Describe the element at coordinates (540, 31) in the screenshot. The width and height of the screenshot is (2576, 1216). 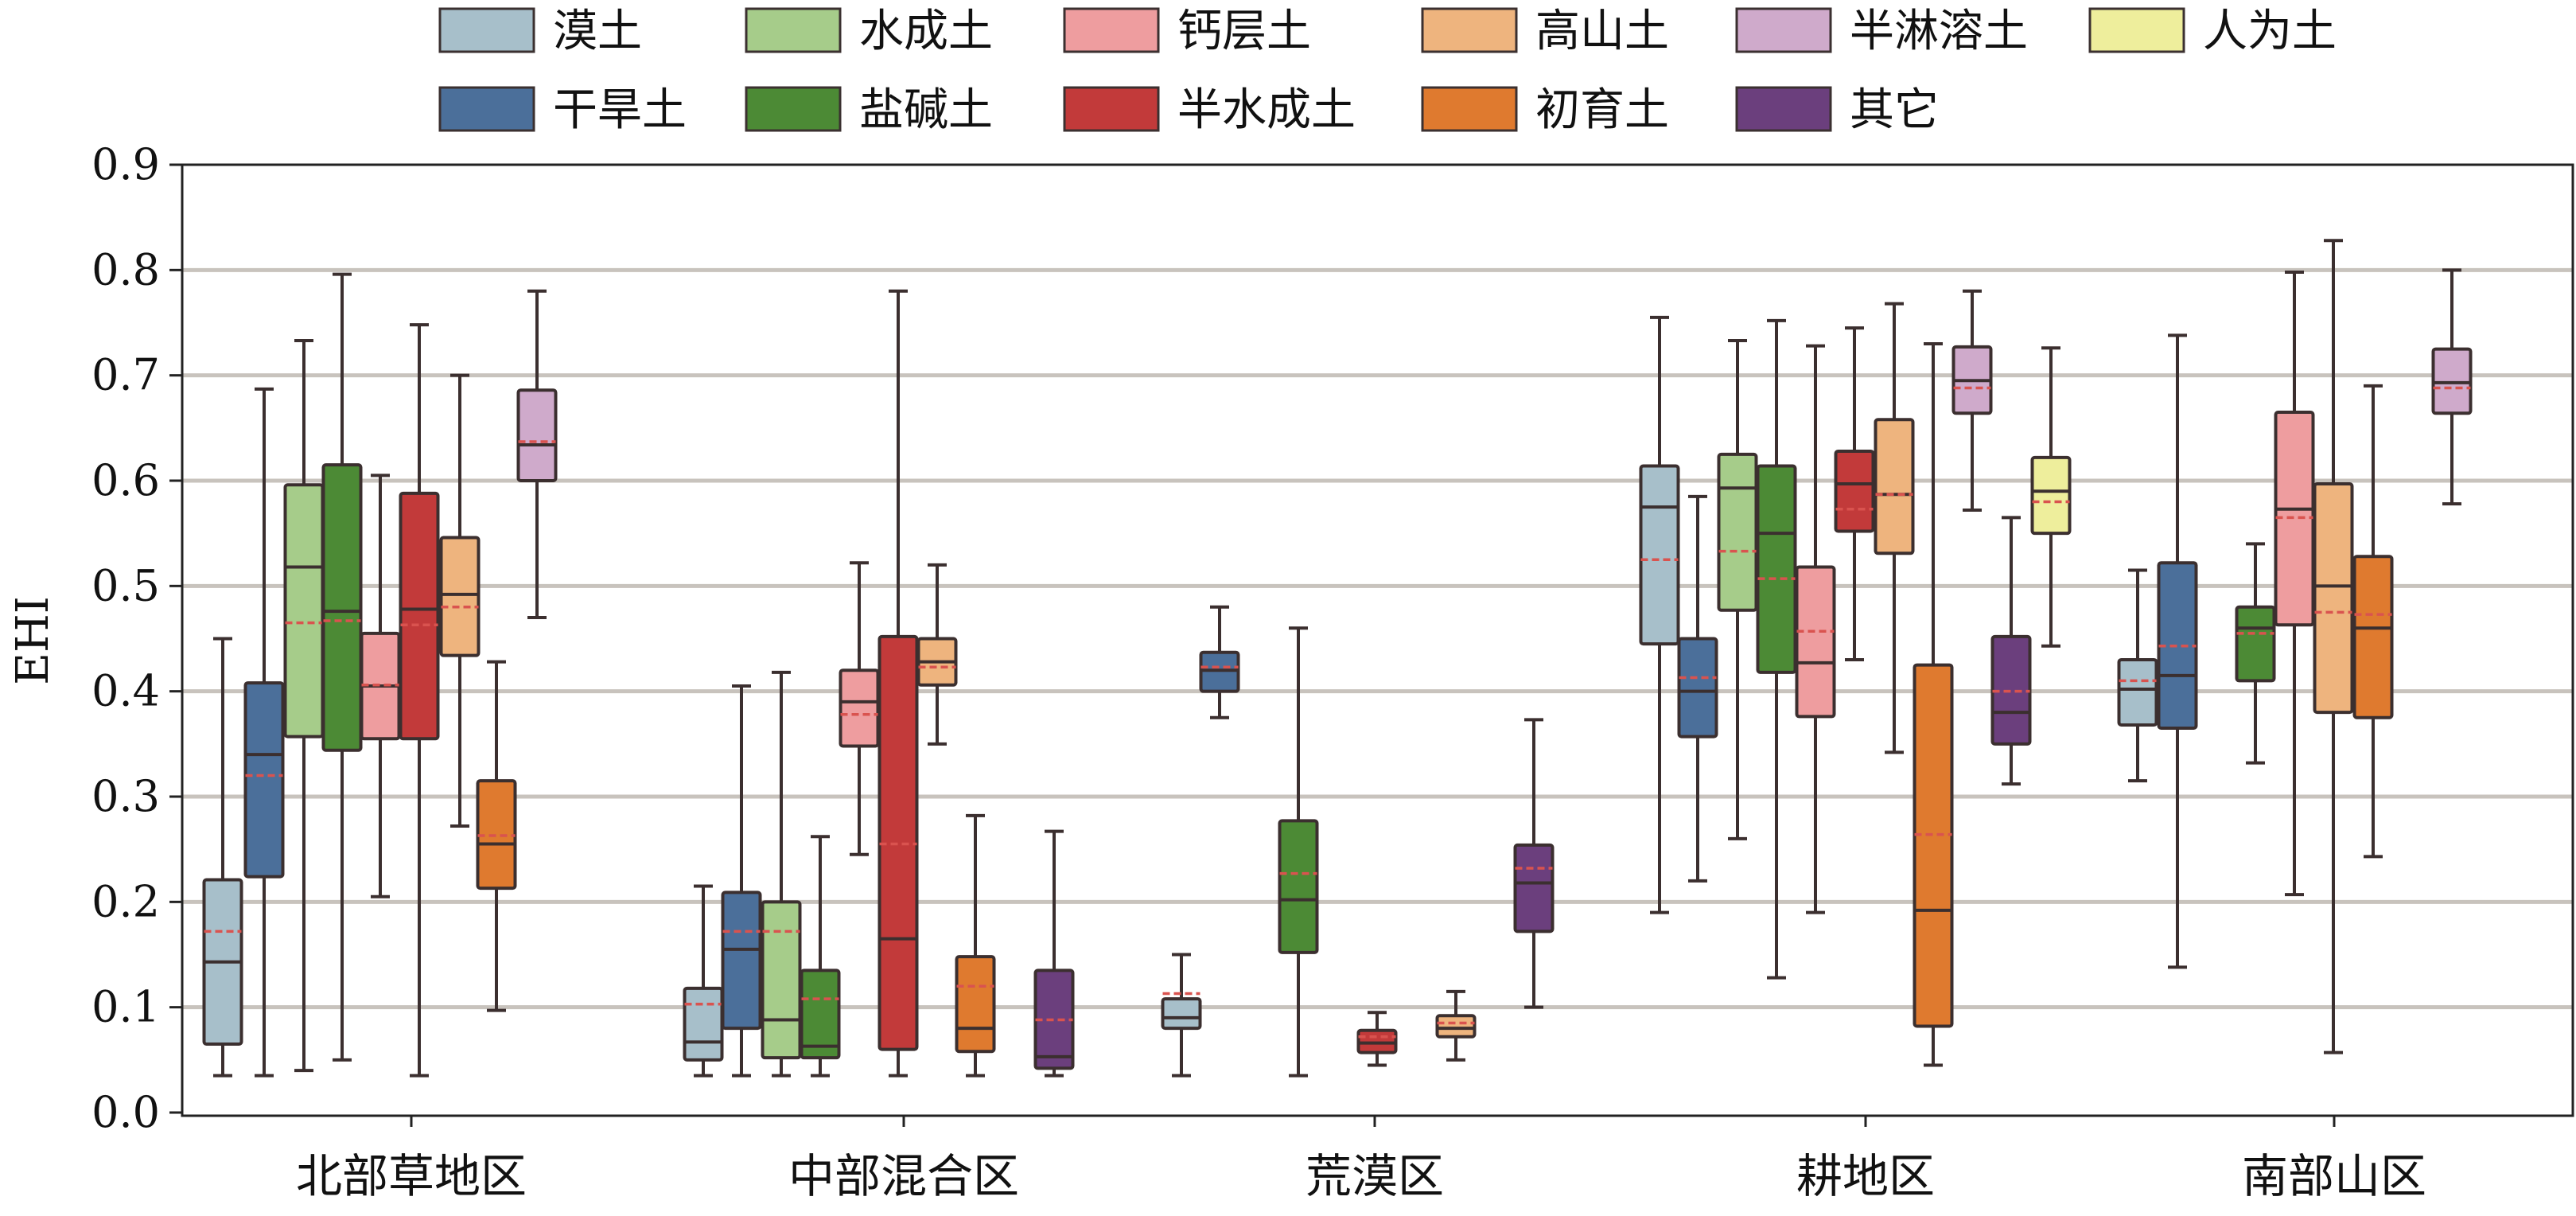
I see `legend-entry: 漠土` at that location.